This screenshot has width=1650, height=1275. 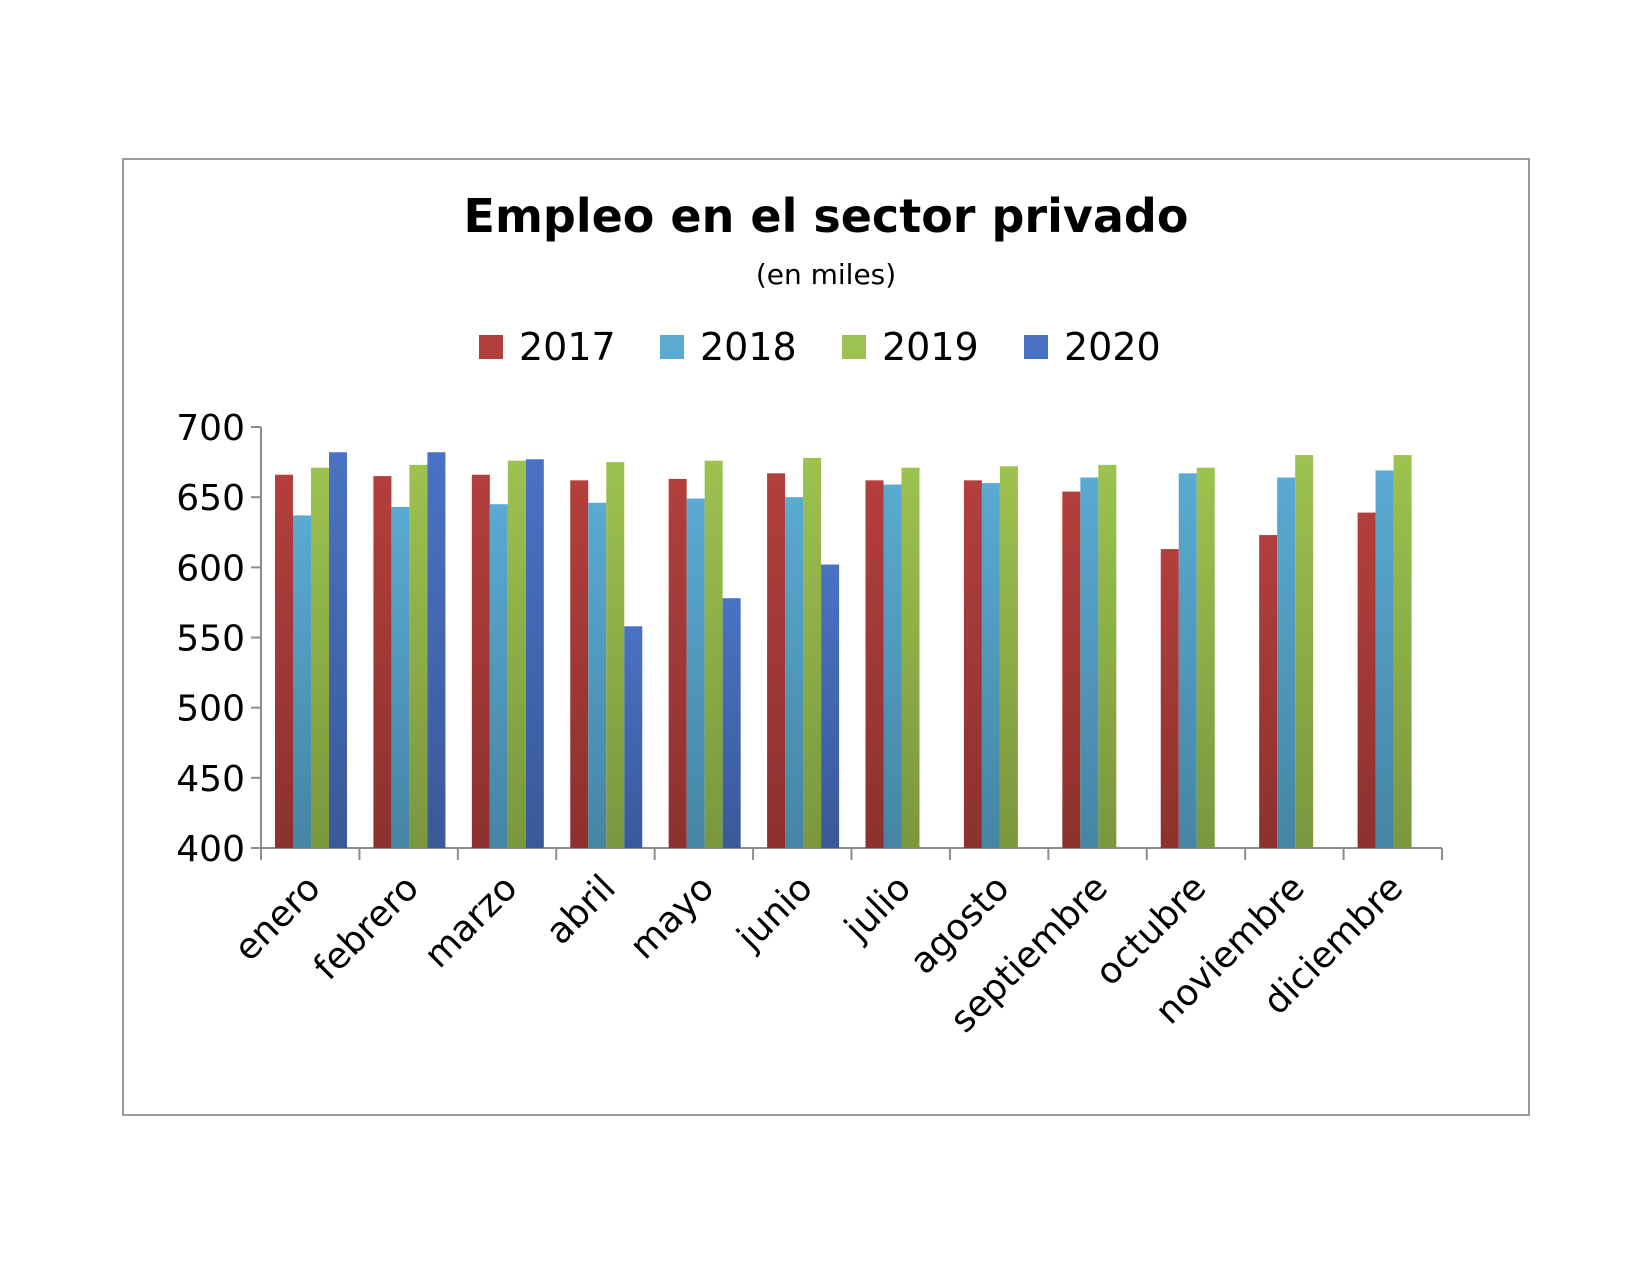 I want to click on bar-2019-abril, so click(x=615, y=655).